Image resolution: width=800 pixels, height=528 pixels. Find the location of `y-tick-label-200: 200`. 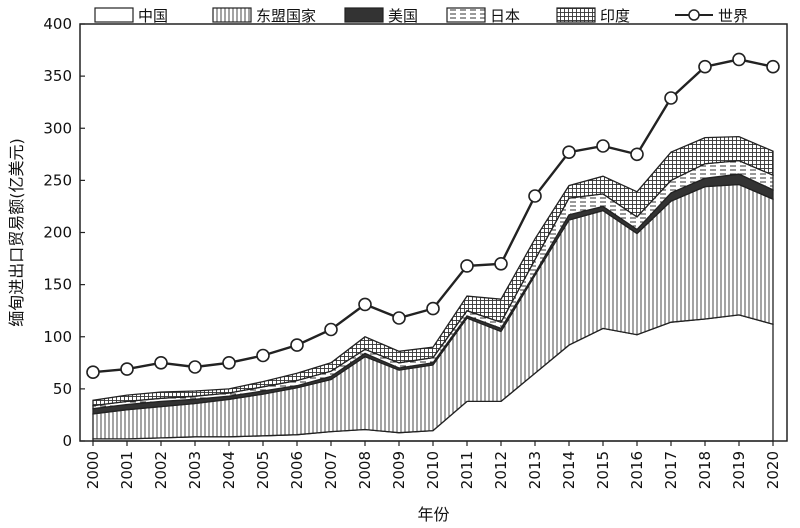

y-tick-label-200: 200 is located at coordinates (57, 233).